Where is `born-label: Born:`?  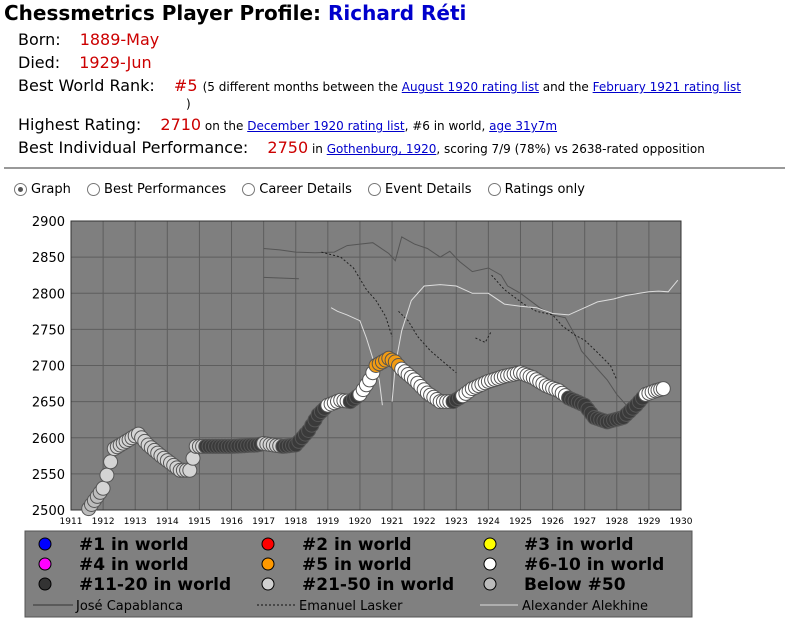 born-label: Born: is located at coordinates (39, 39).